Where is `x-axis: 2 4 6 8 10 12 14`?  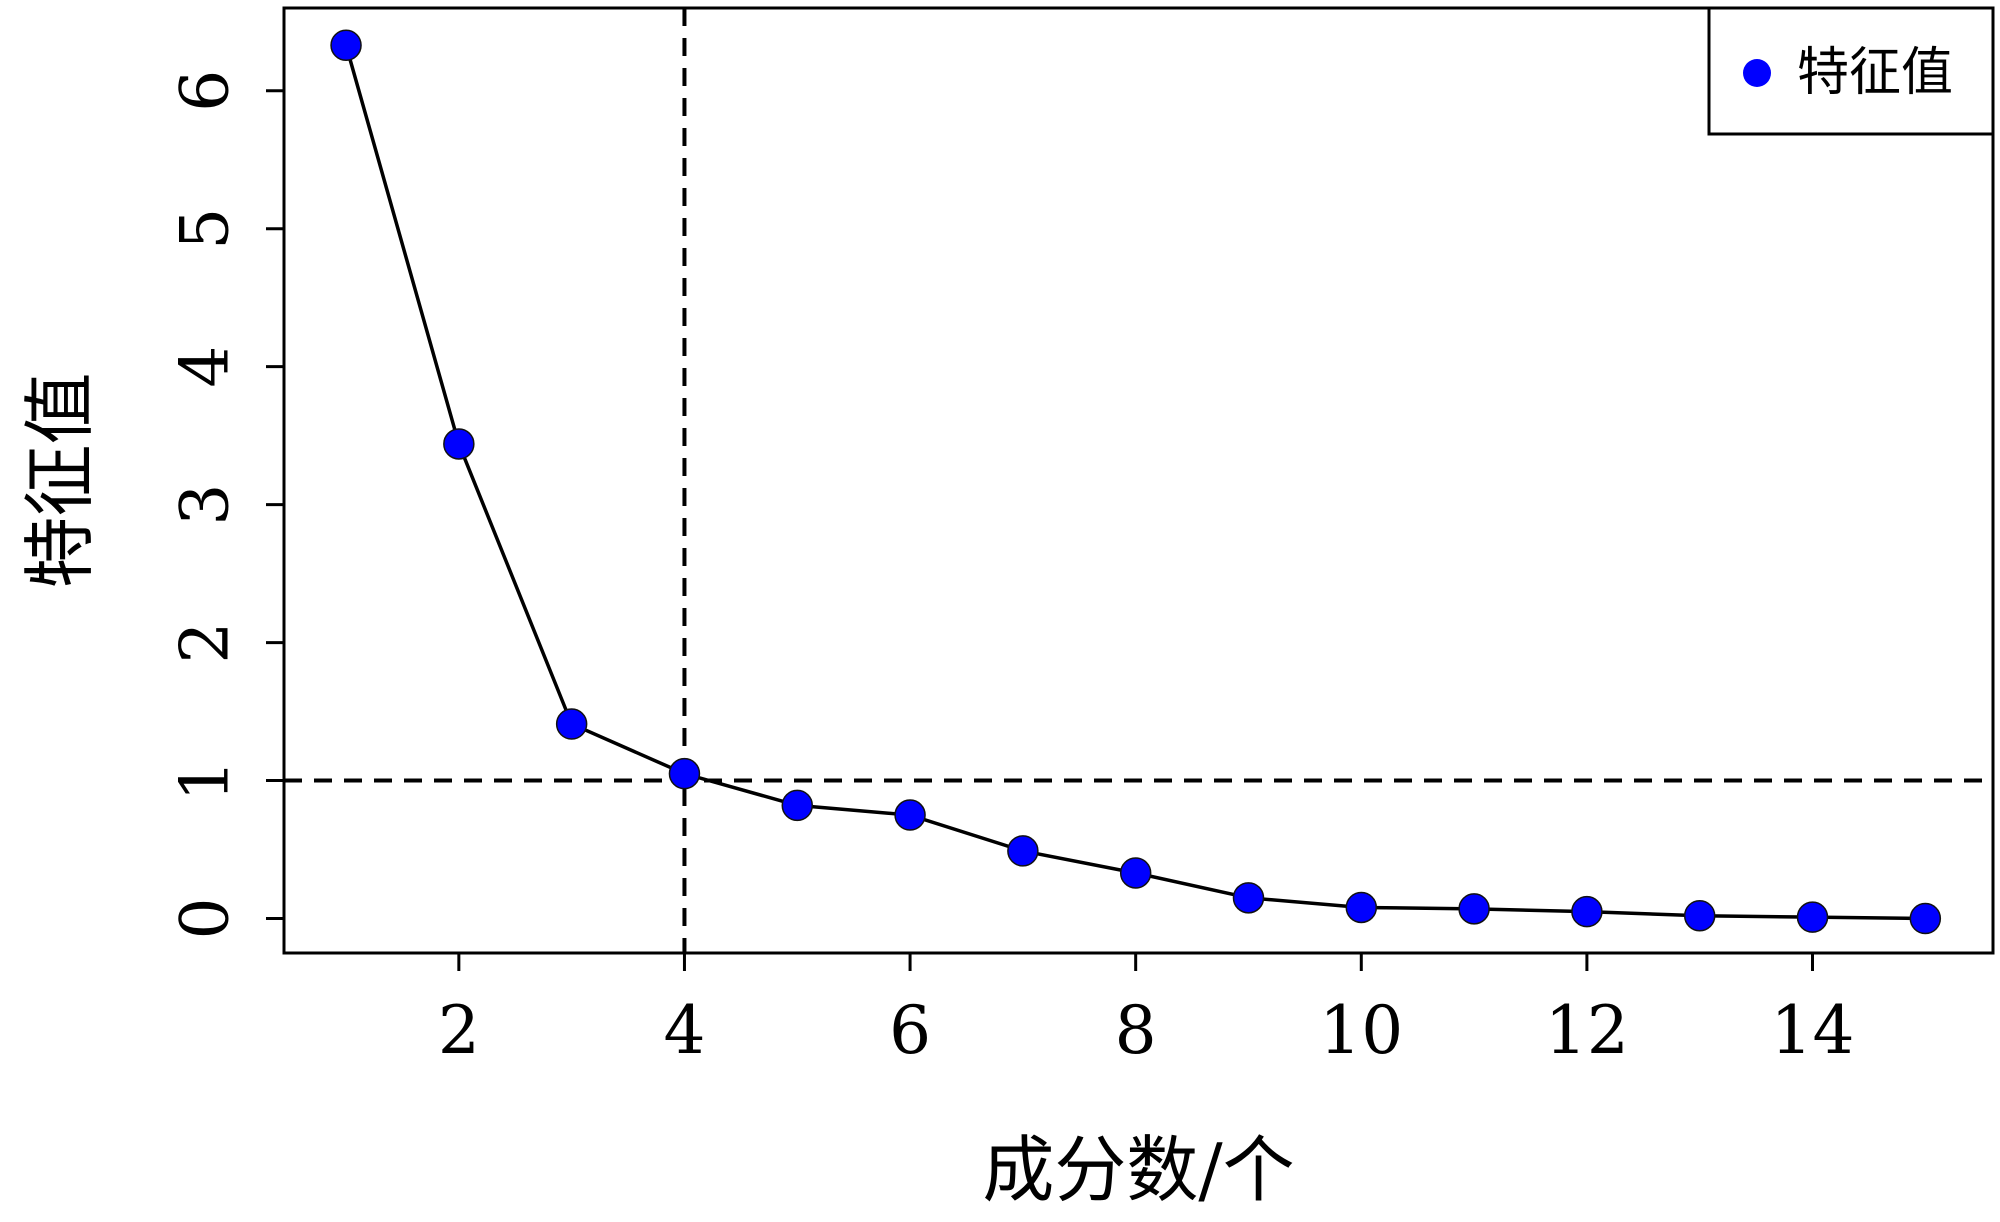
x-axis: 2 4 6 8 10 12 14 is located at coordinates (1146, 1011).